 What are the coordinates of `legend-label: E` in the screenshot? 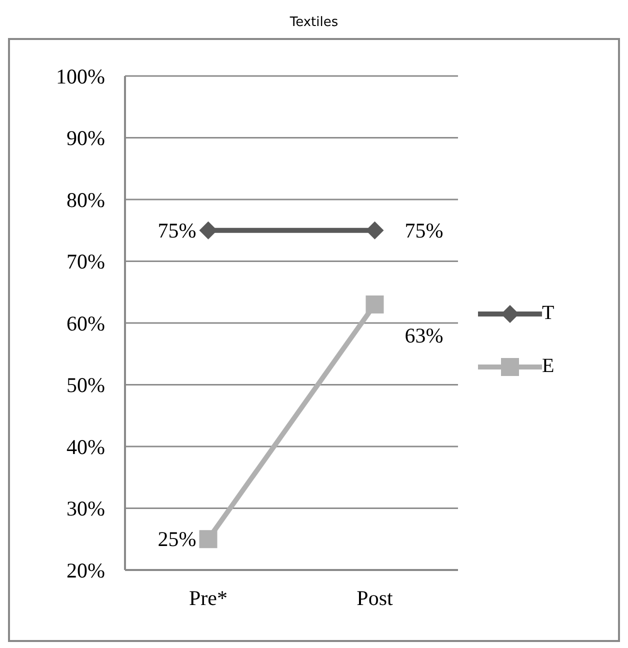 It's located at (548, 366).